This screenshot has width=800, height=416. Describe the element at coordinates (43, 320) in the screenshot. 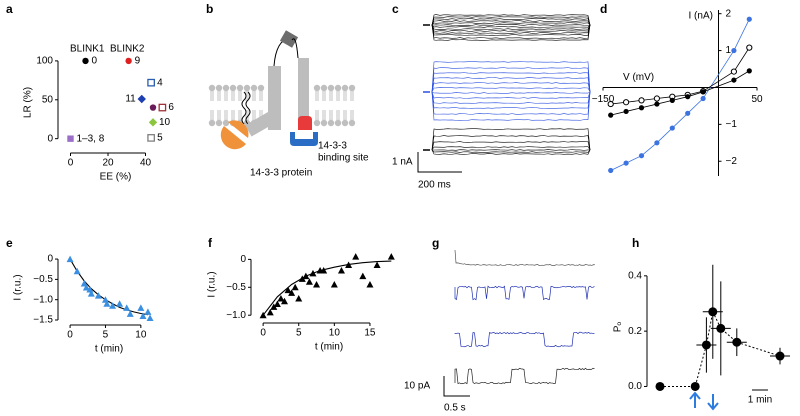

I see `y-tick-label: −1.5` at that location.